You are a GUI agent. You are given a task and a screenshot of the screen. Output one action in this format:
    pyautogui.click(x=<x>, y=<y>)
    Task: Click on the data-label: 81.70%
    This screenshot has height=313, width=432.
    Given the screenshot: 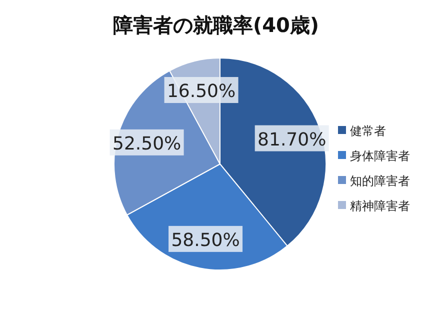 What is the action you would take?
    pyautogui.click(x=292, y=139)
    